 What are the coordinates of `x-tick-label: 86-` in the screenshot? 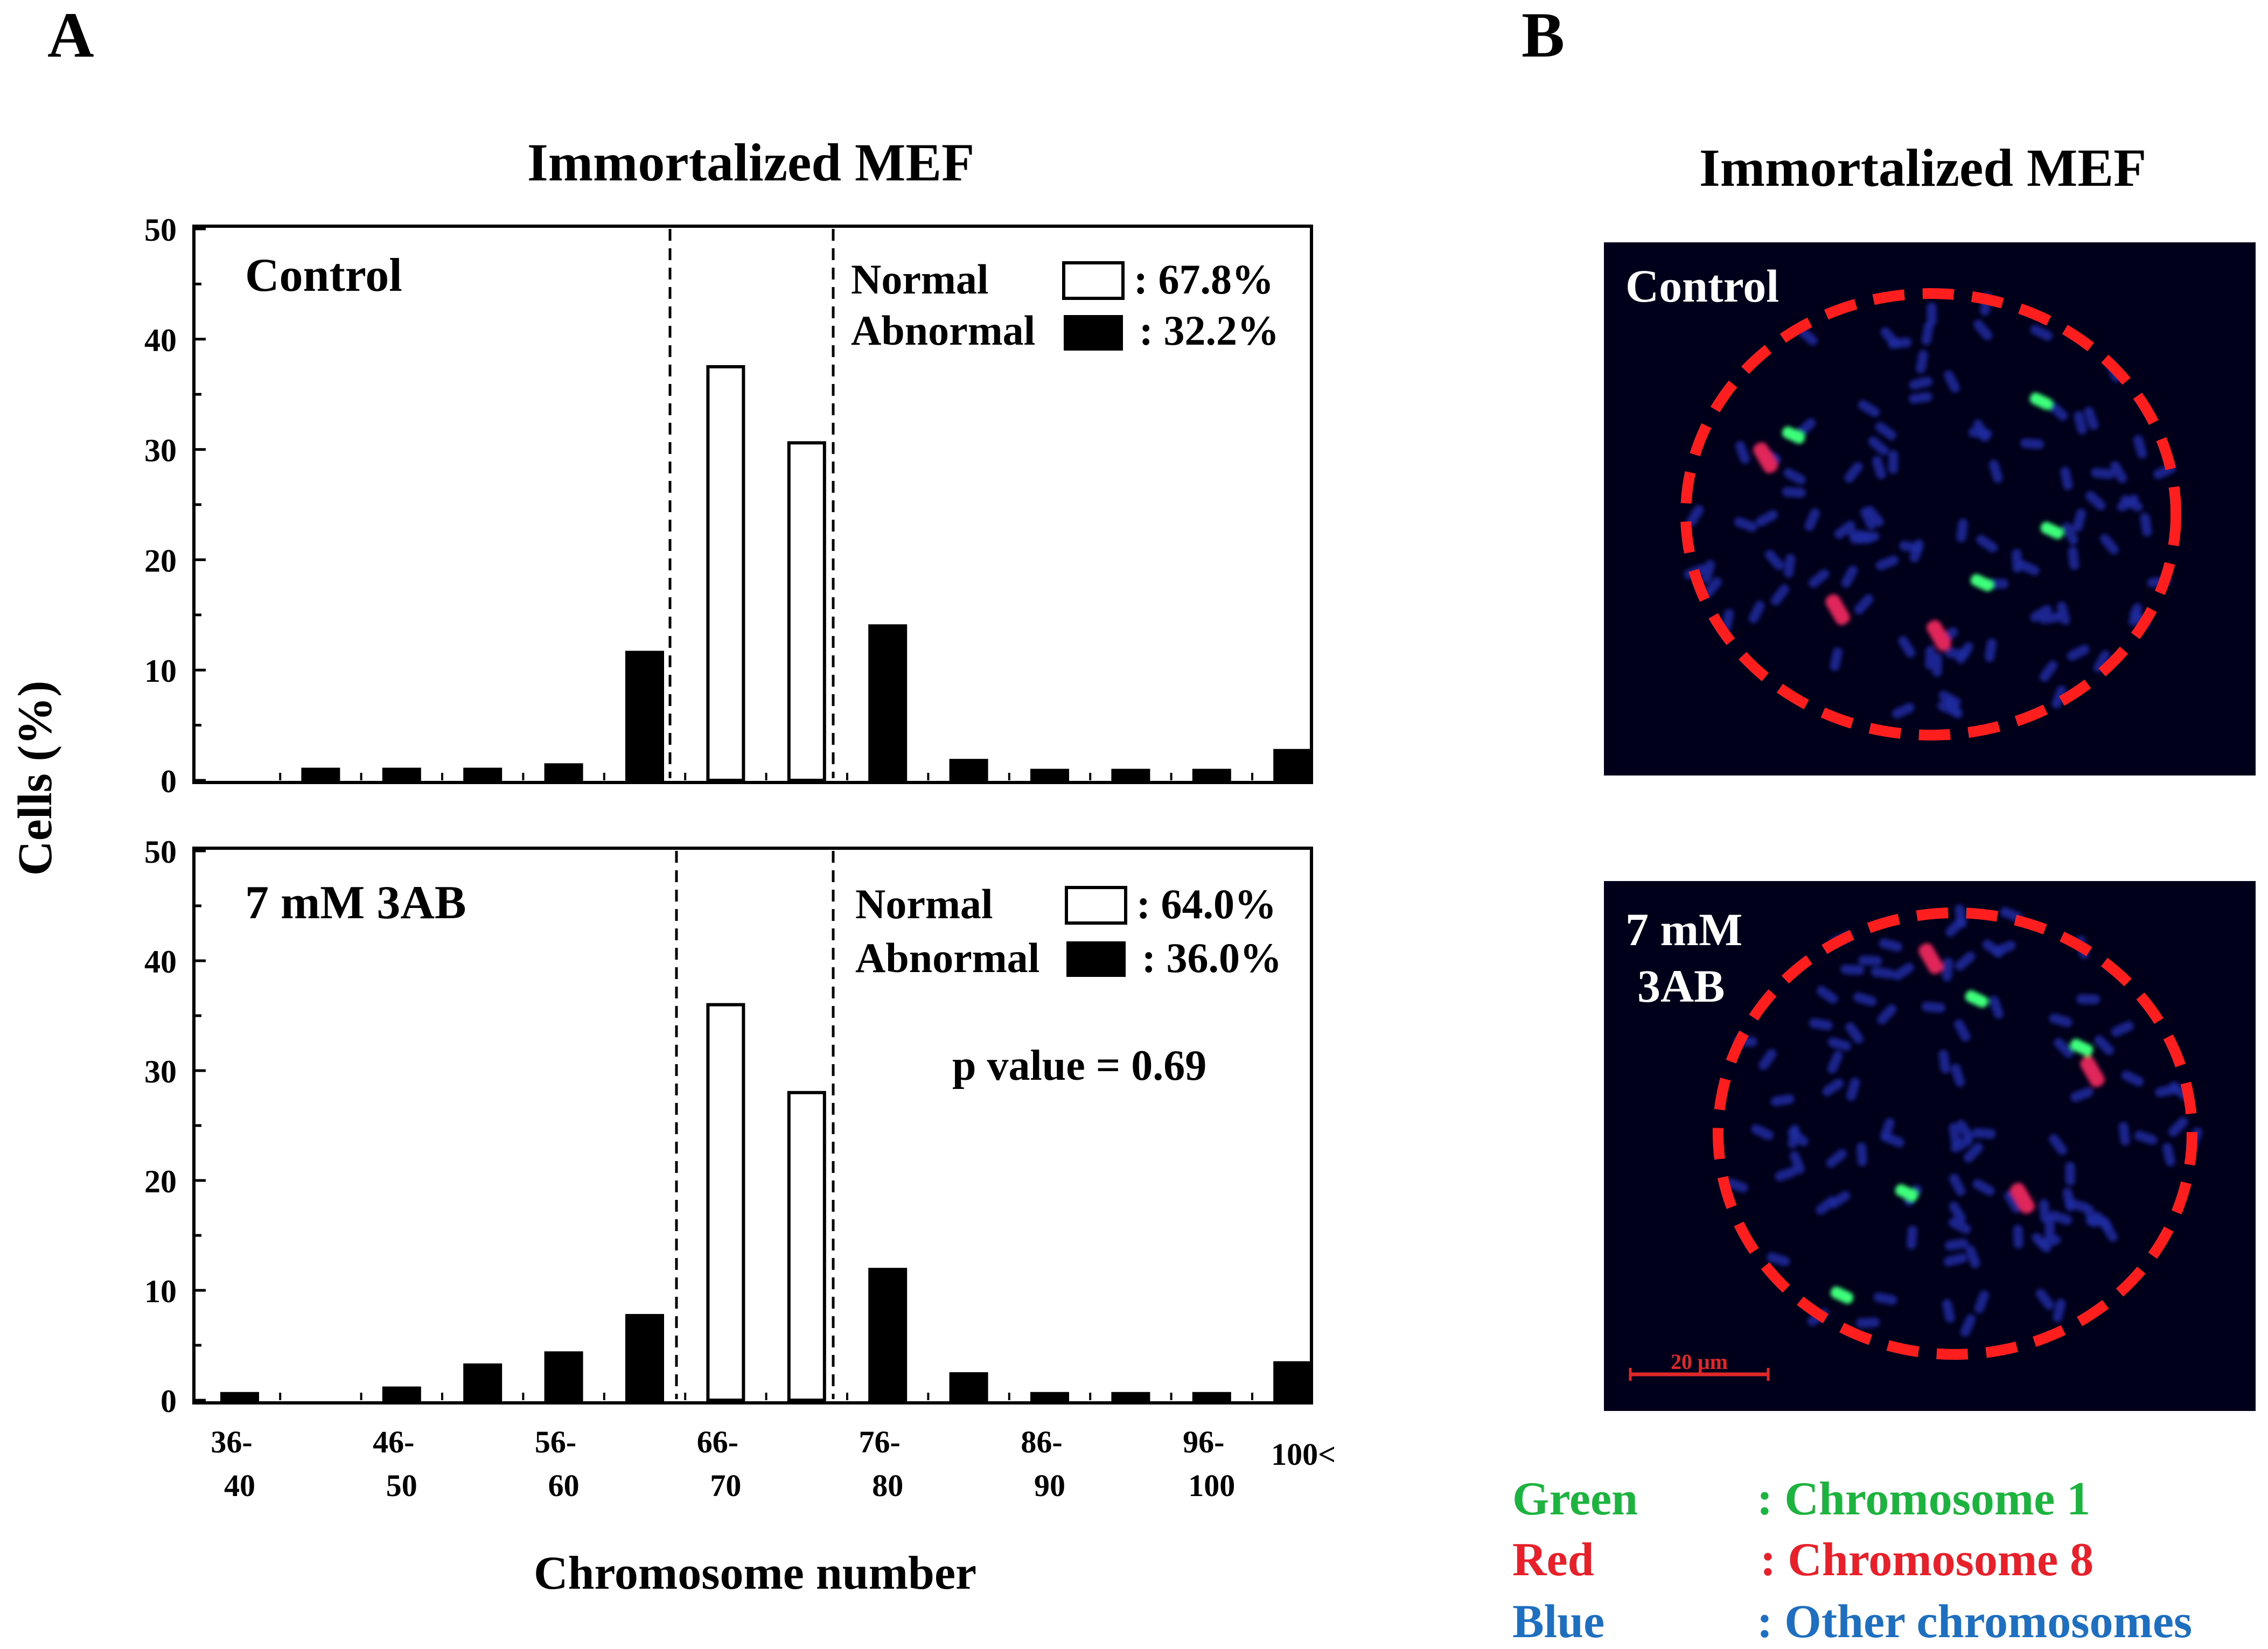 It's located at (1041, 1442).